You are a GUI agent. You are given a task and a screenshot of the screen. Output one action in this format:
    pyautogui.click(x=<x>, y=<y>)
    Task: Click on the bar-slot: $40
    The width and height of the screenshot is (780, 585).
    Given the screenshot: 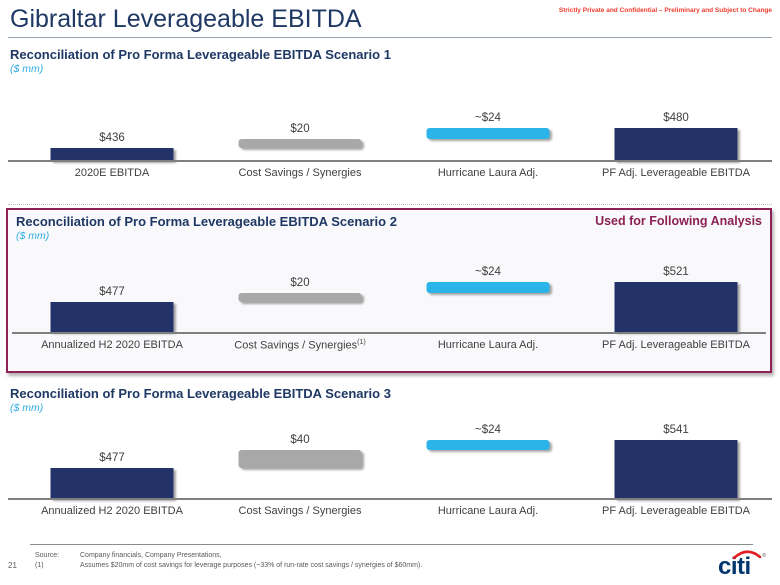 What is the action you would take?
    pyautogui.click(x=300, y=461)
    